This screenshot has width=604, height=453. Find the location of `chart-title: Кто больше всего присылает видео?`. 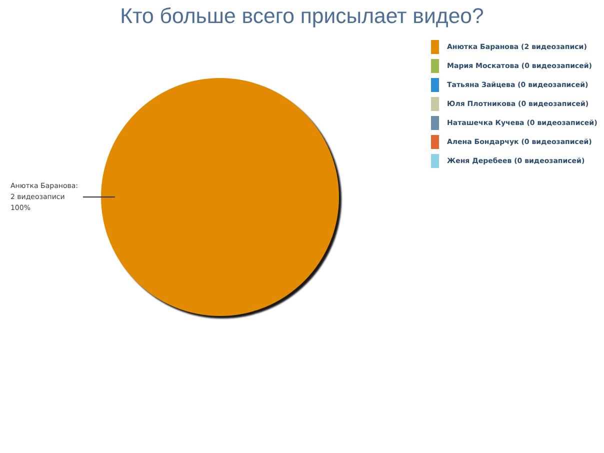

chart-title: Кто больше всего присылает видео? is located at coordinates (302, 16).